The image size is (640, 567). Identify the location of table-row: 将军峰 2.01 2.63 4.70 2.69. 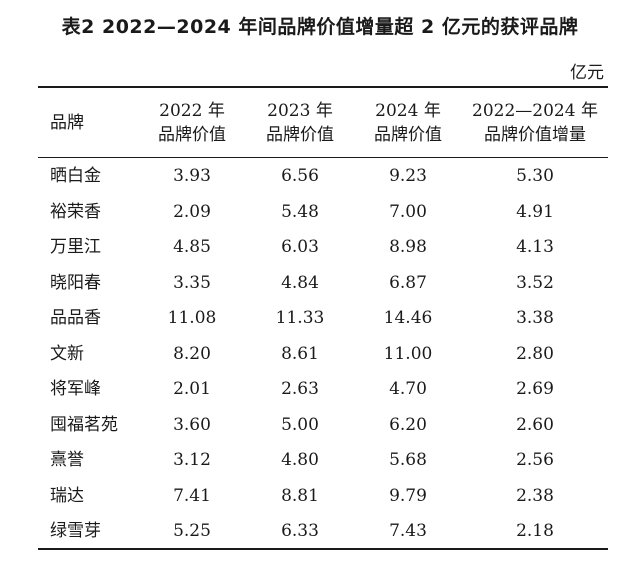
(323, 390).